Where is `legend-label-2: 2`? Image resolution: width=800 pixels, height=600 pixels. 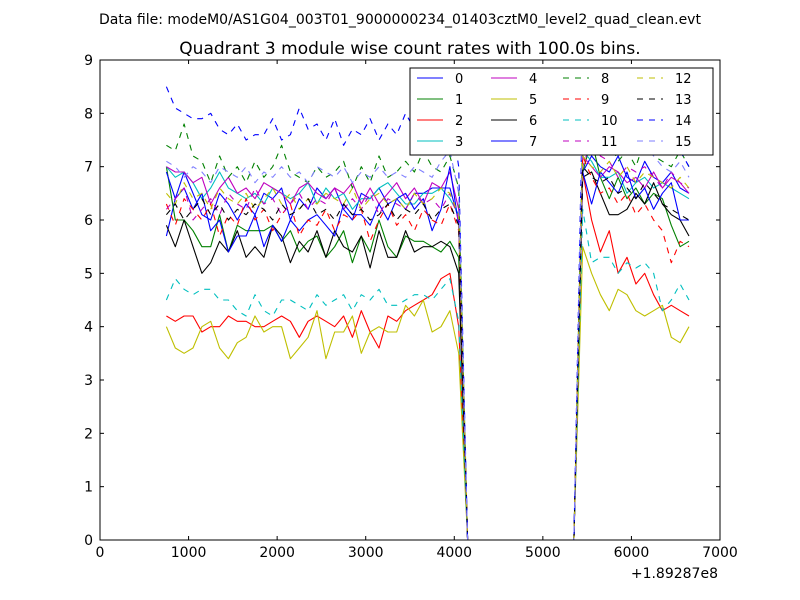 legend-label-2: 2 is located at coordinates (459, 121).